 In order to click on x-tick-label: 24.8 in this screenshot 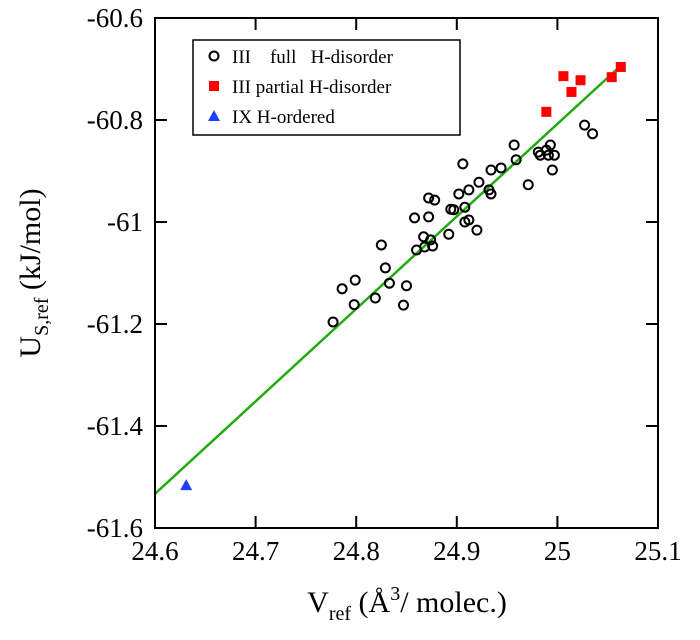, I will do `click(356, 551)`.